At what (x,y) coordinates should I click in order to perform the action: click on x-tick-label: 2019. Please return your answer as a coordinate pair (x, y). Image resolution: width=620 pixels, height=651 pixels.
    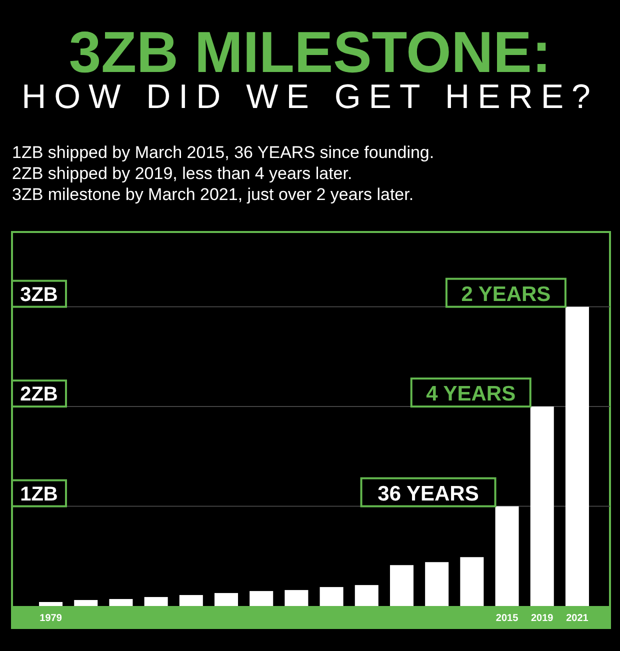
    Looking at the image, I should click on (542, 618).